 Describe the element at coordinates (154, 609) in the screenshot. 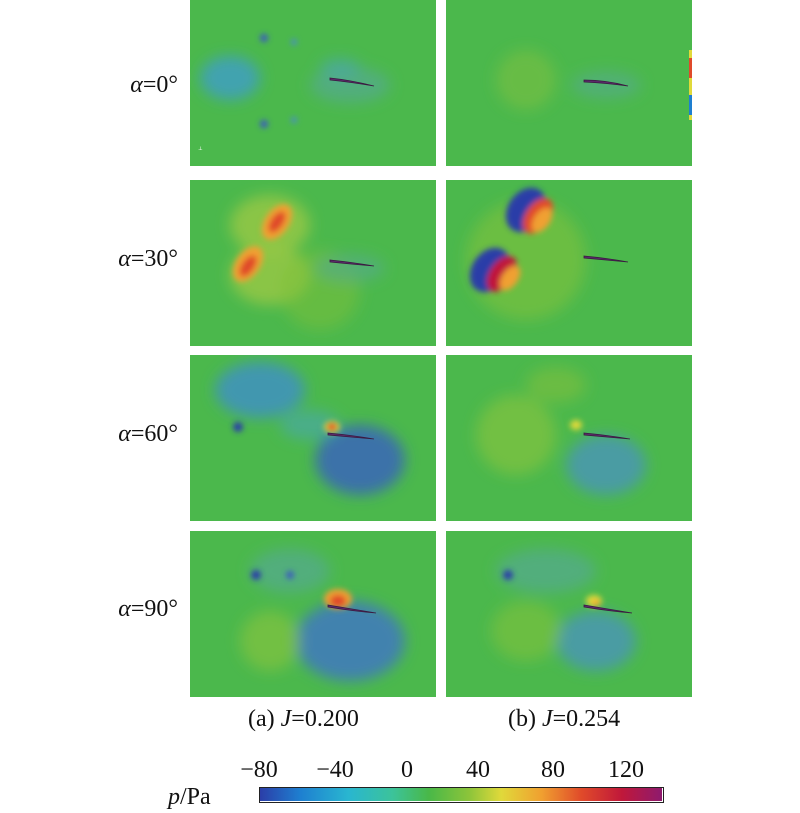

I see `alpha-value: =90°` at that location.